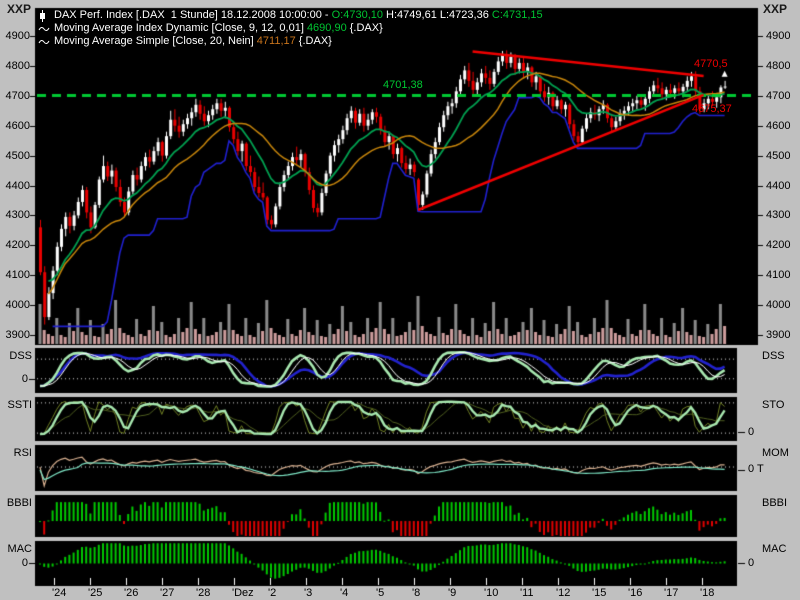 The image size is (800, 600). What do you see at coordinates (778, 95) in the screenshot?
I see `price-tick-label-right: 4700` at bounding box center [778, 95].